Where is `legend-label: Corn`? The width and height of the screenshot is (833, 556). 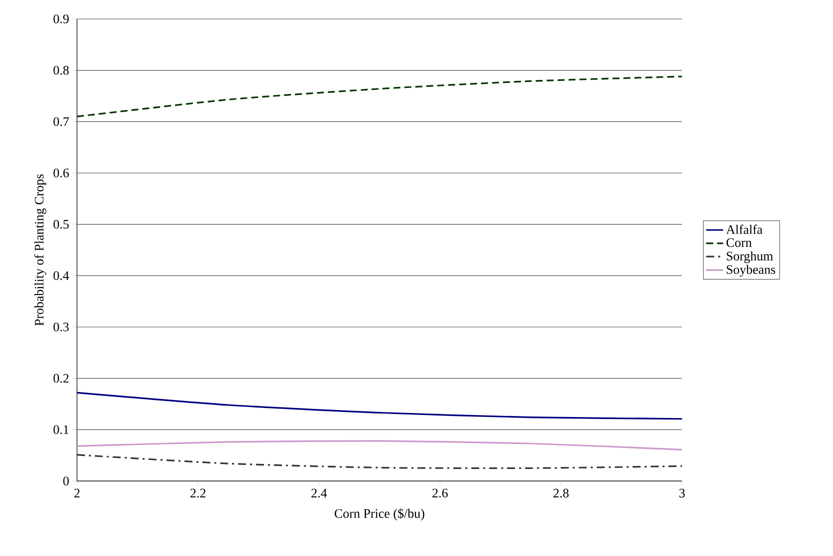 legend-label: Corn is located at coordinates (739, 242).